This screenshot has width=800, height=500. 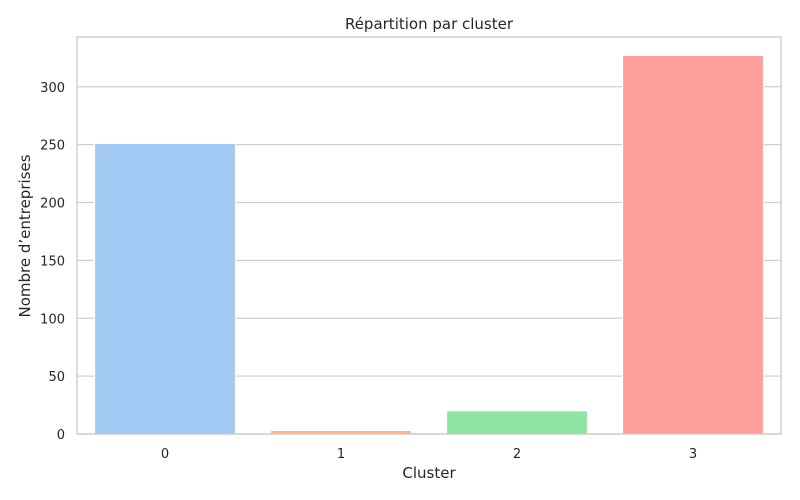 I want to click on chart-title: Répartition par cluster, so click(x=429, y=24).